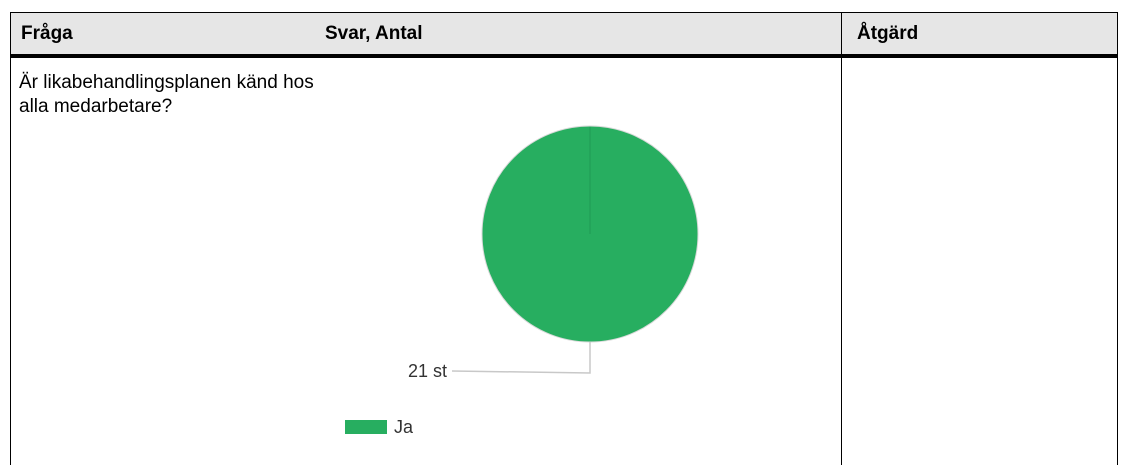 This screenshot has width=1129, height=465. What do you see at coordinates (521, 358) in the screenshot?
I see `data-label-leader-line` at bounding box center [521, 358].